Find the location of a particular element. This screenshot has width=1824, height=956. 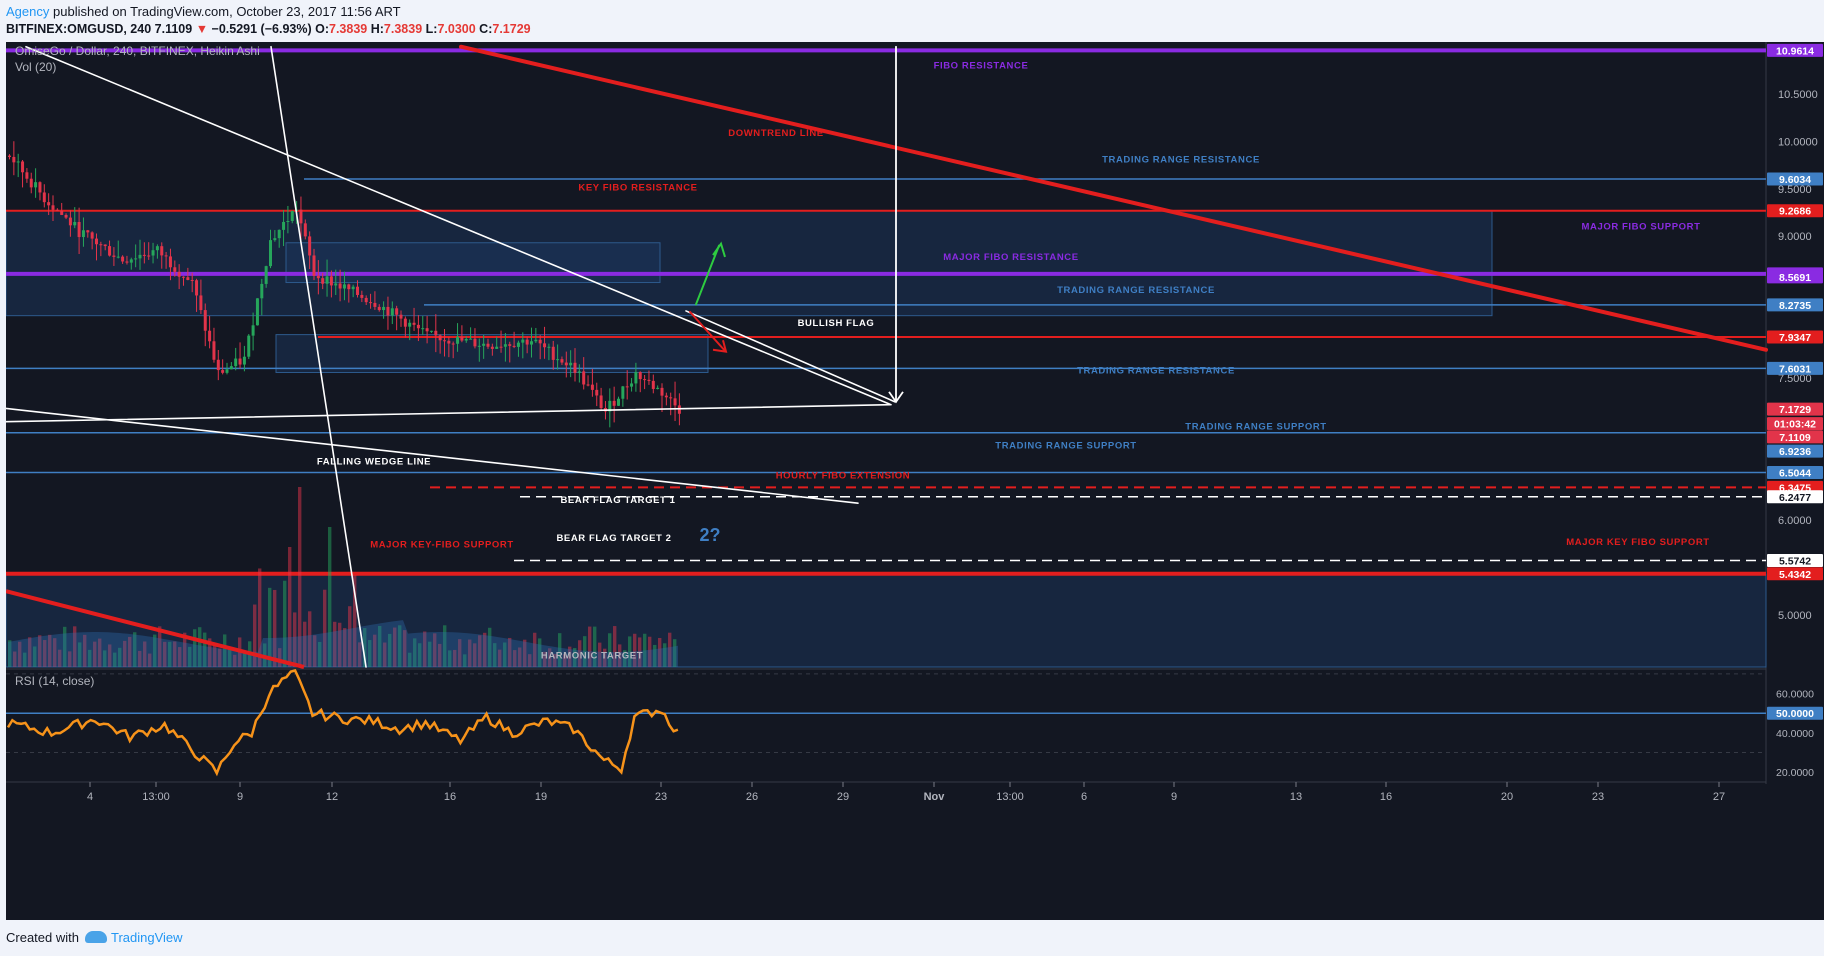

arrow-up-icon is located at coordinates (719, 249).